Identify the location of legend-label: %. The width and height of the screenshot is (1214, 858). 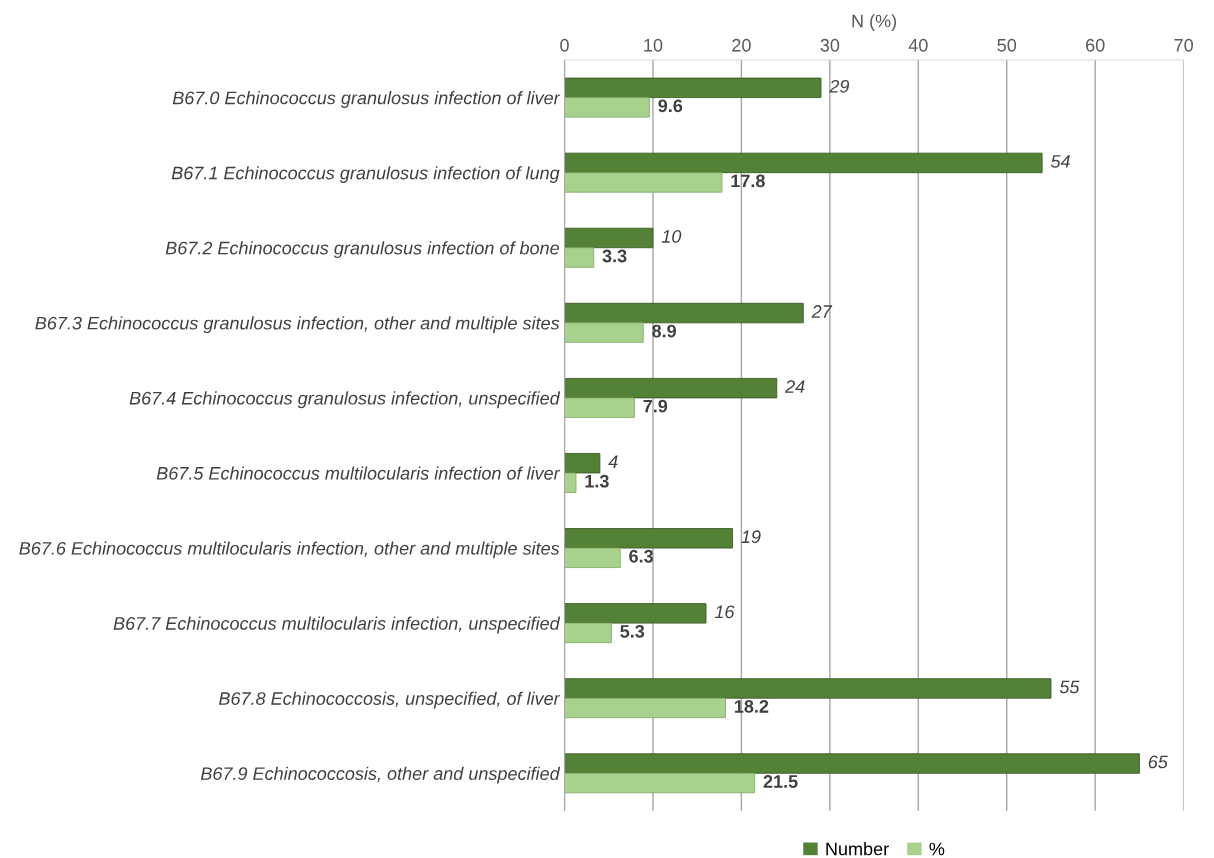
(937, 849).